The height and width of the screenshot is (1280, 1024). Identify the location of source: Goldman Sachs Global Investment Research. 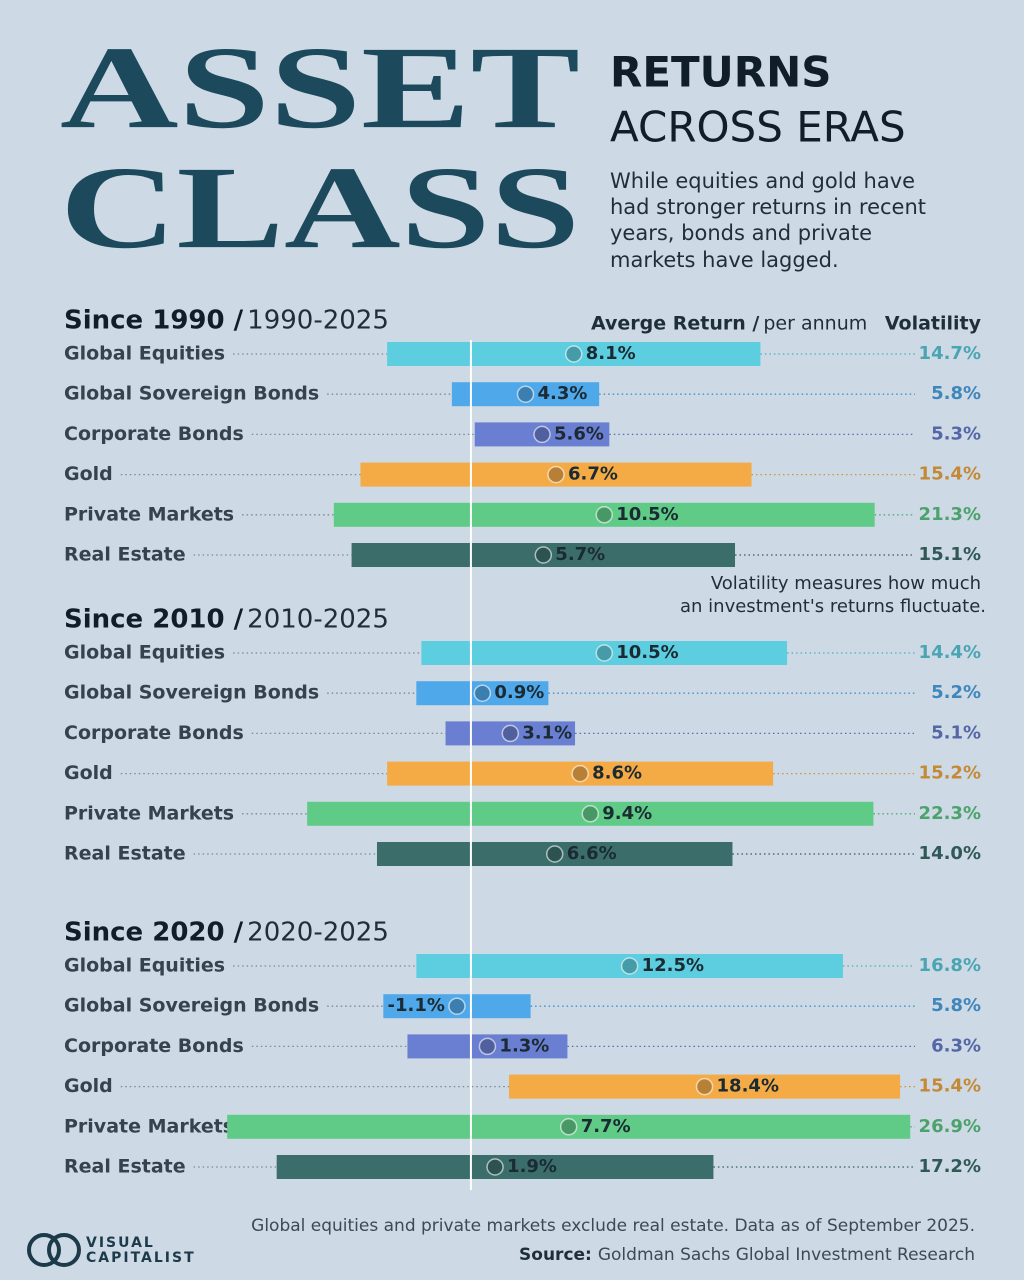
(786, 1255).